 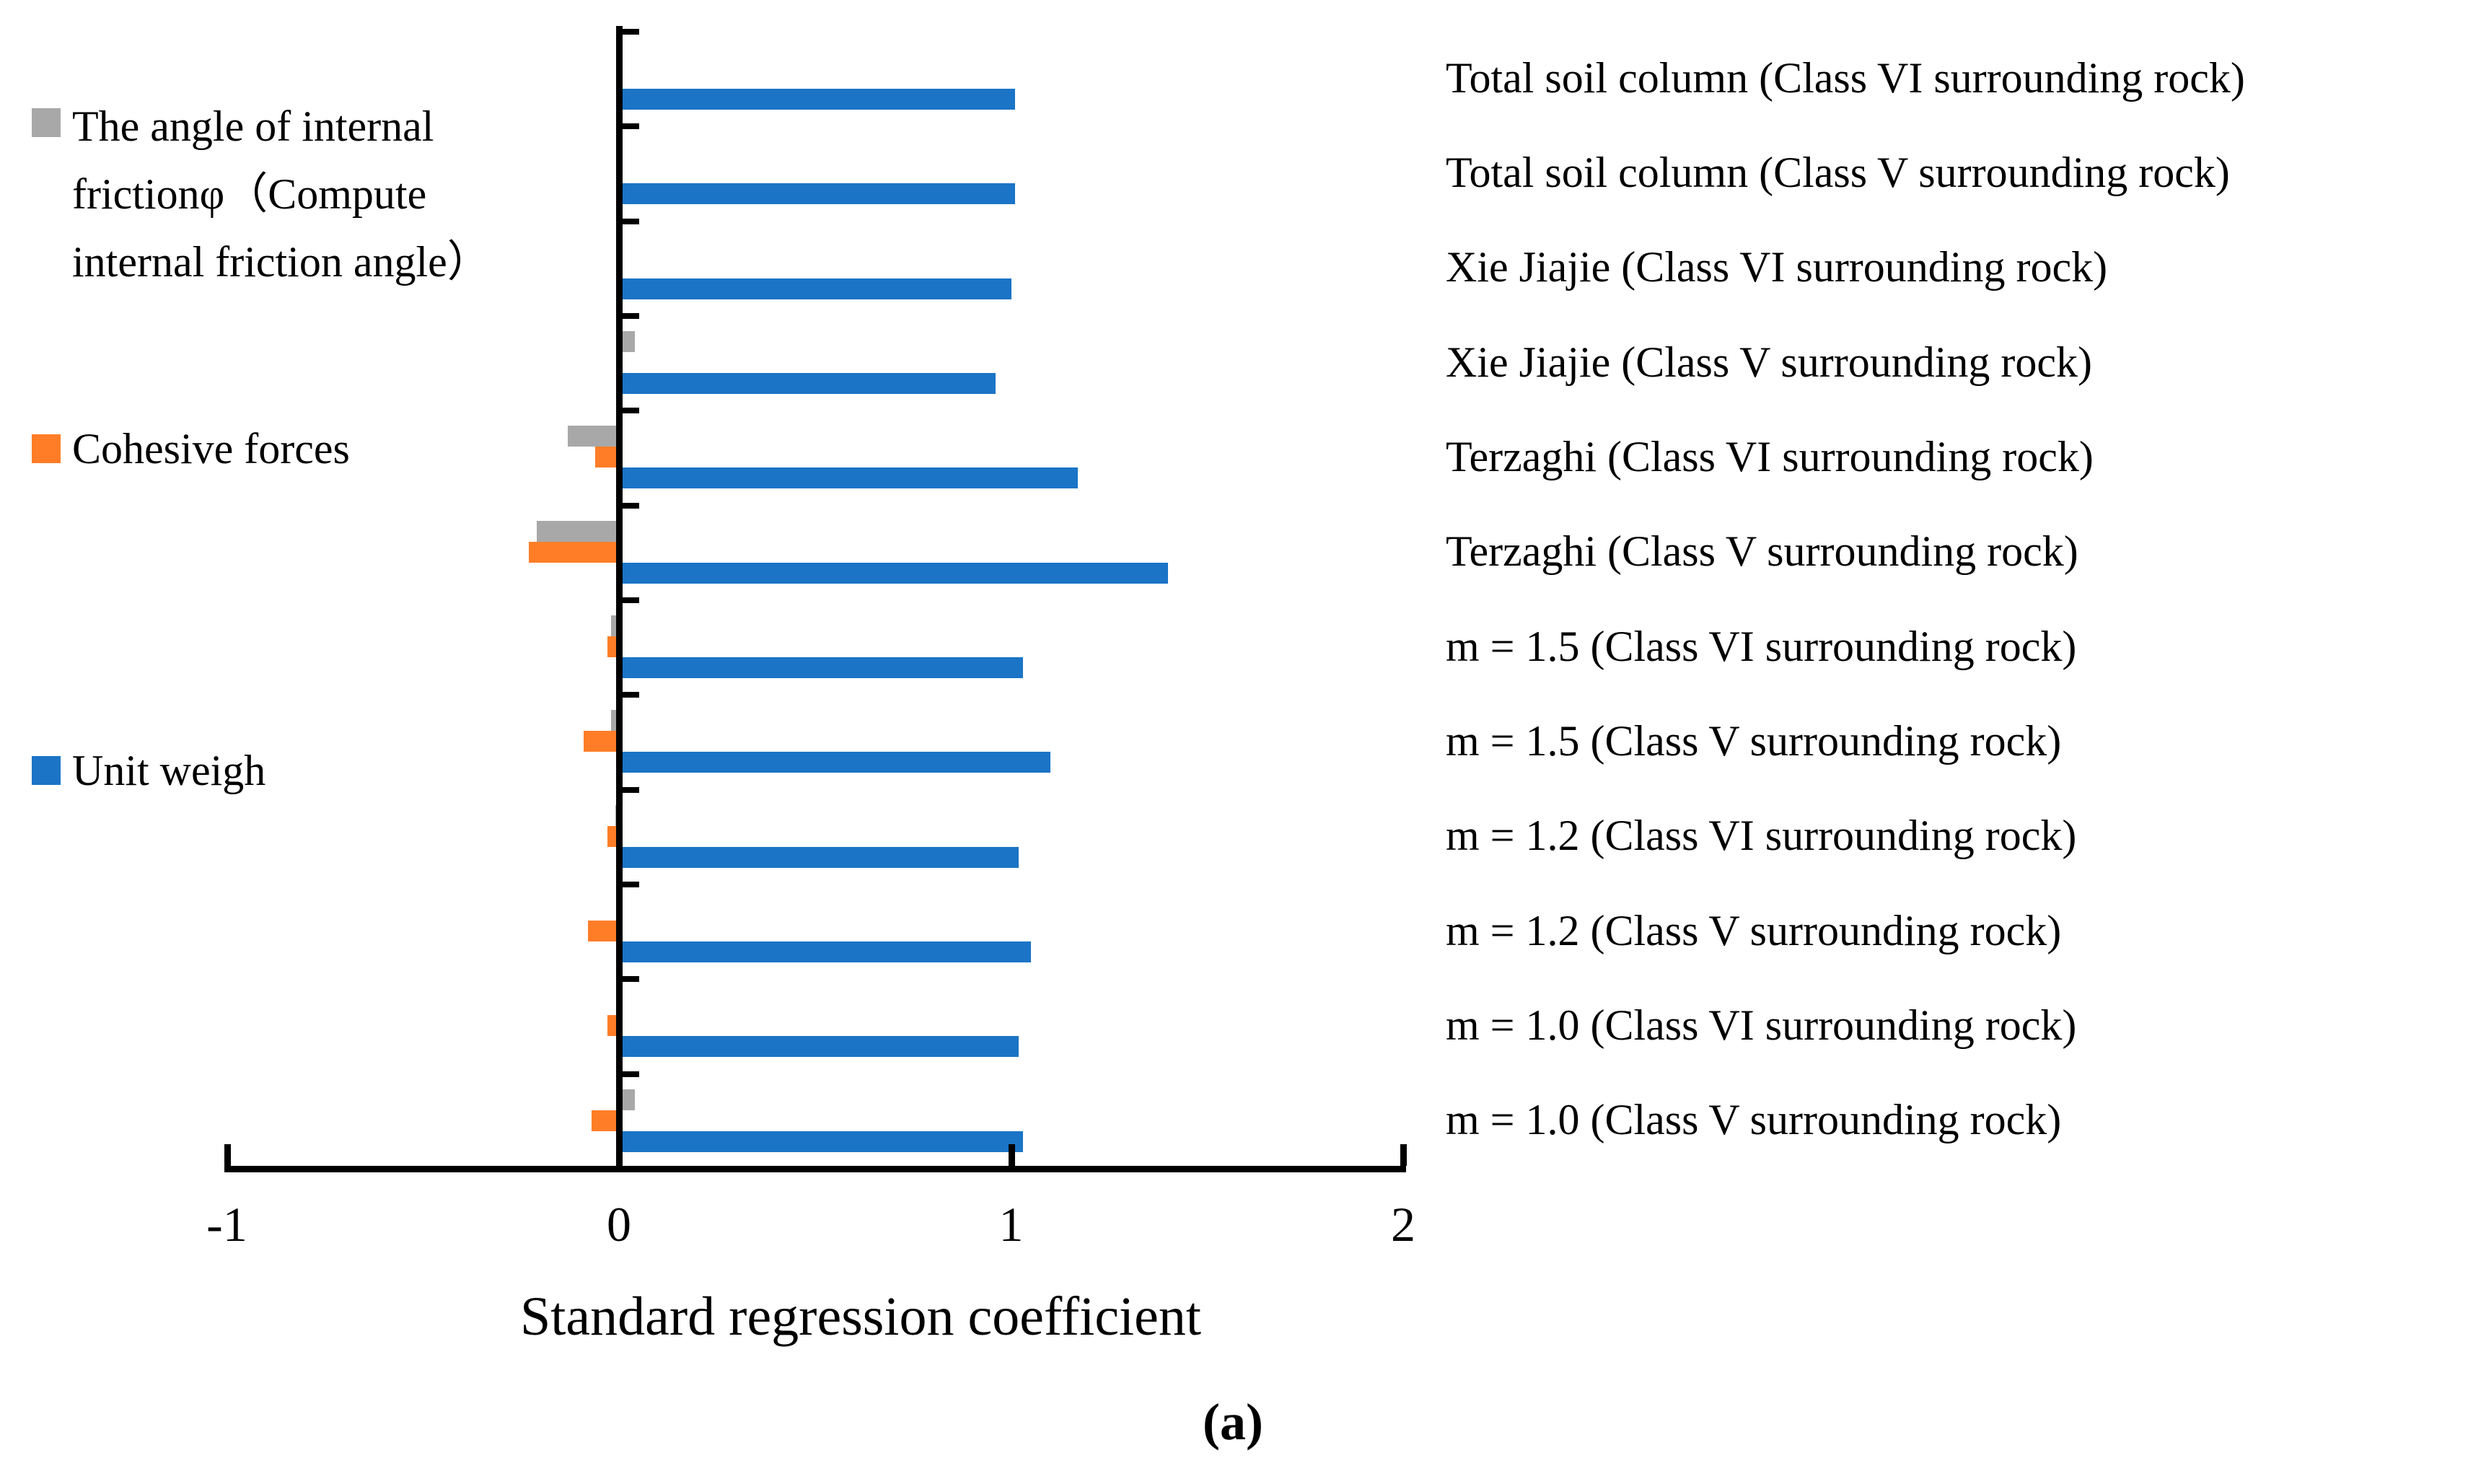 What do you see at coordinates (1761, 646) in the screenshot?
I see `category-label: m = 1.5 (Class VI surrounding rock)` at bounding box center [1761, 646].